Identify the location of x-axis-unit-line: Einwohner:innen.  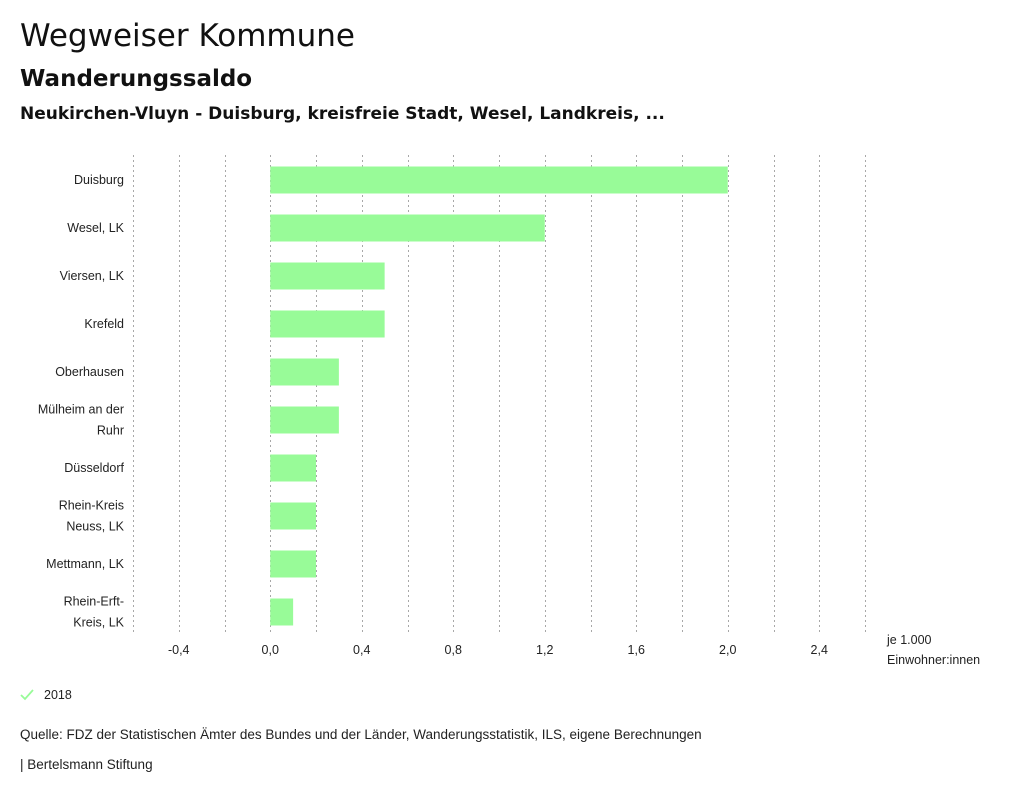
(934, 660).